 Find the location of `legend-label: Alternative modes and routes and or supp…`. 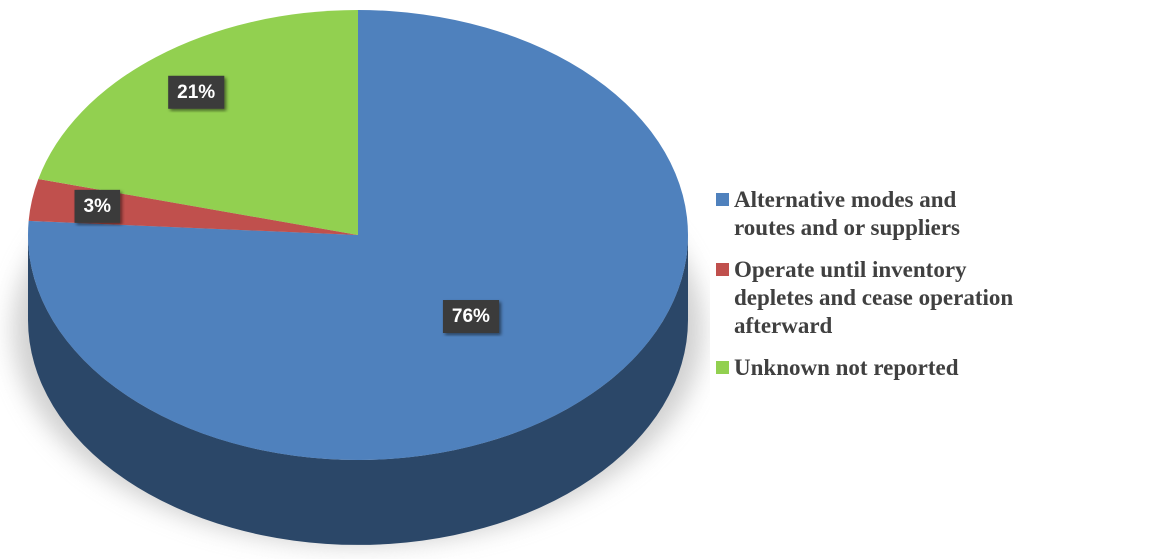

legend-label: Alternative modes and routes and or supp… is located at coordinates (847, 213).